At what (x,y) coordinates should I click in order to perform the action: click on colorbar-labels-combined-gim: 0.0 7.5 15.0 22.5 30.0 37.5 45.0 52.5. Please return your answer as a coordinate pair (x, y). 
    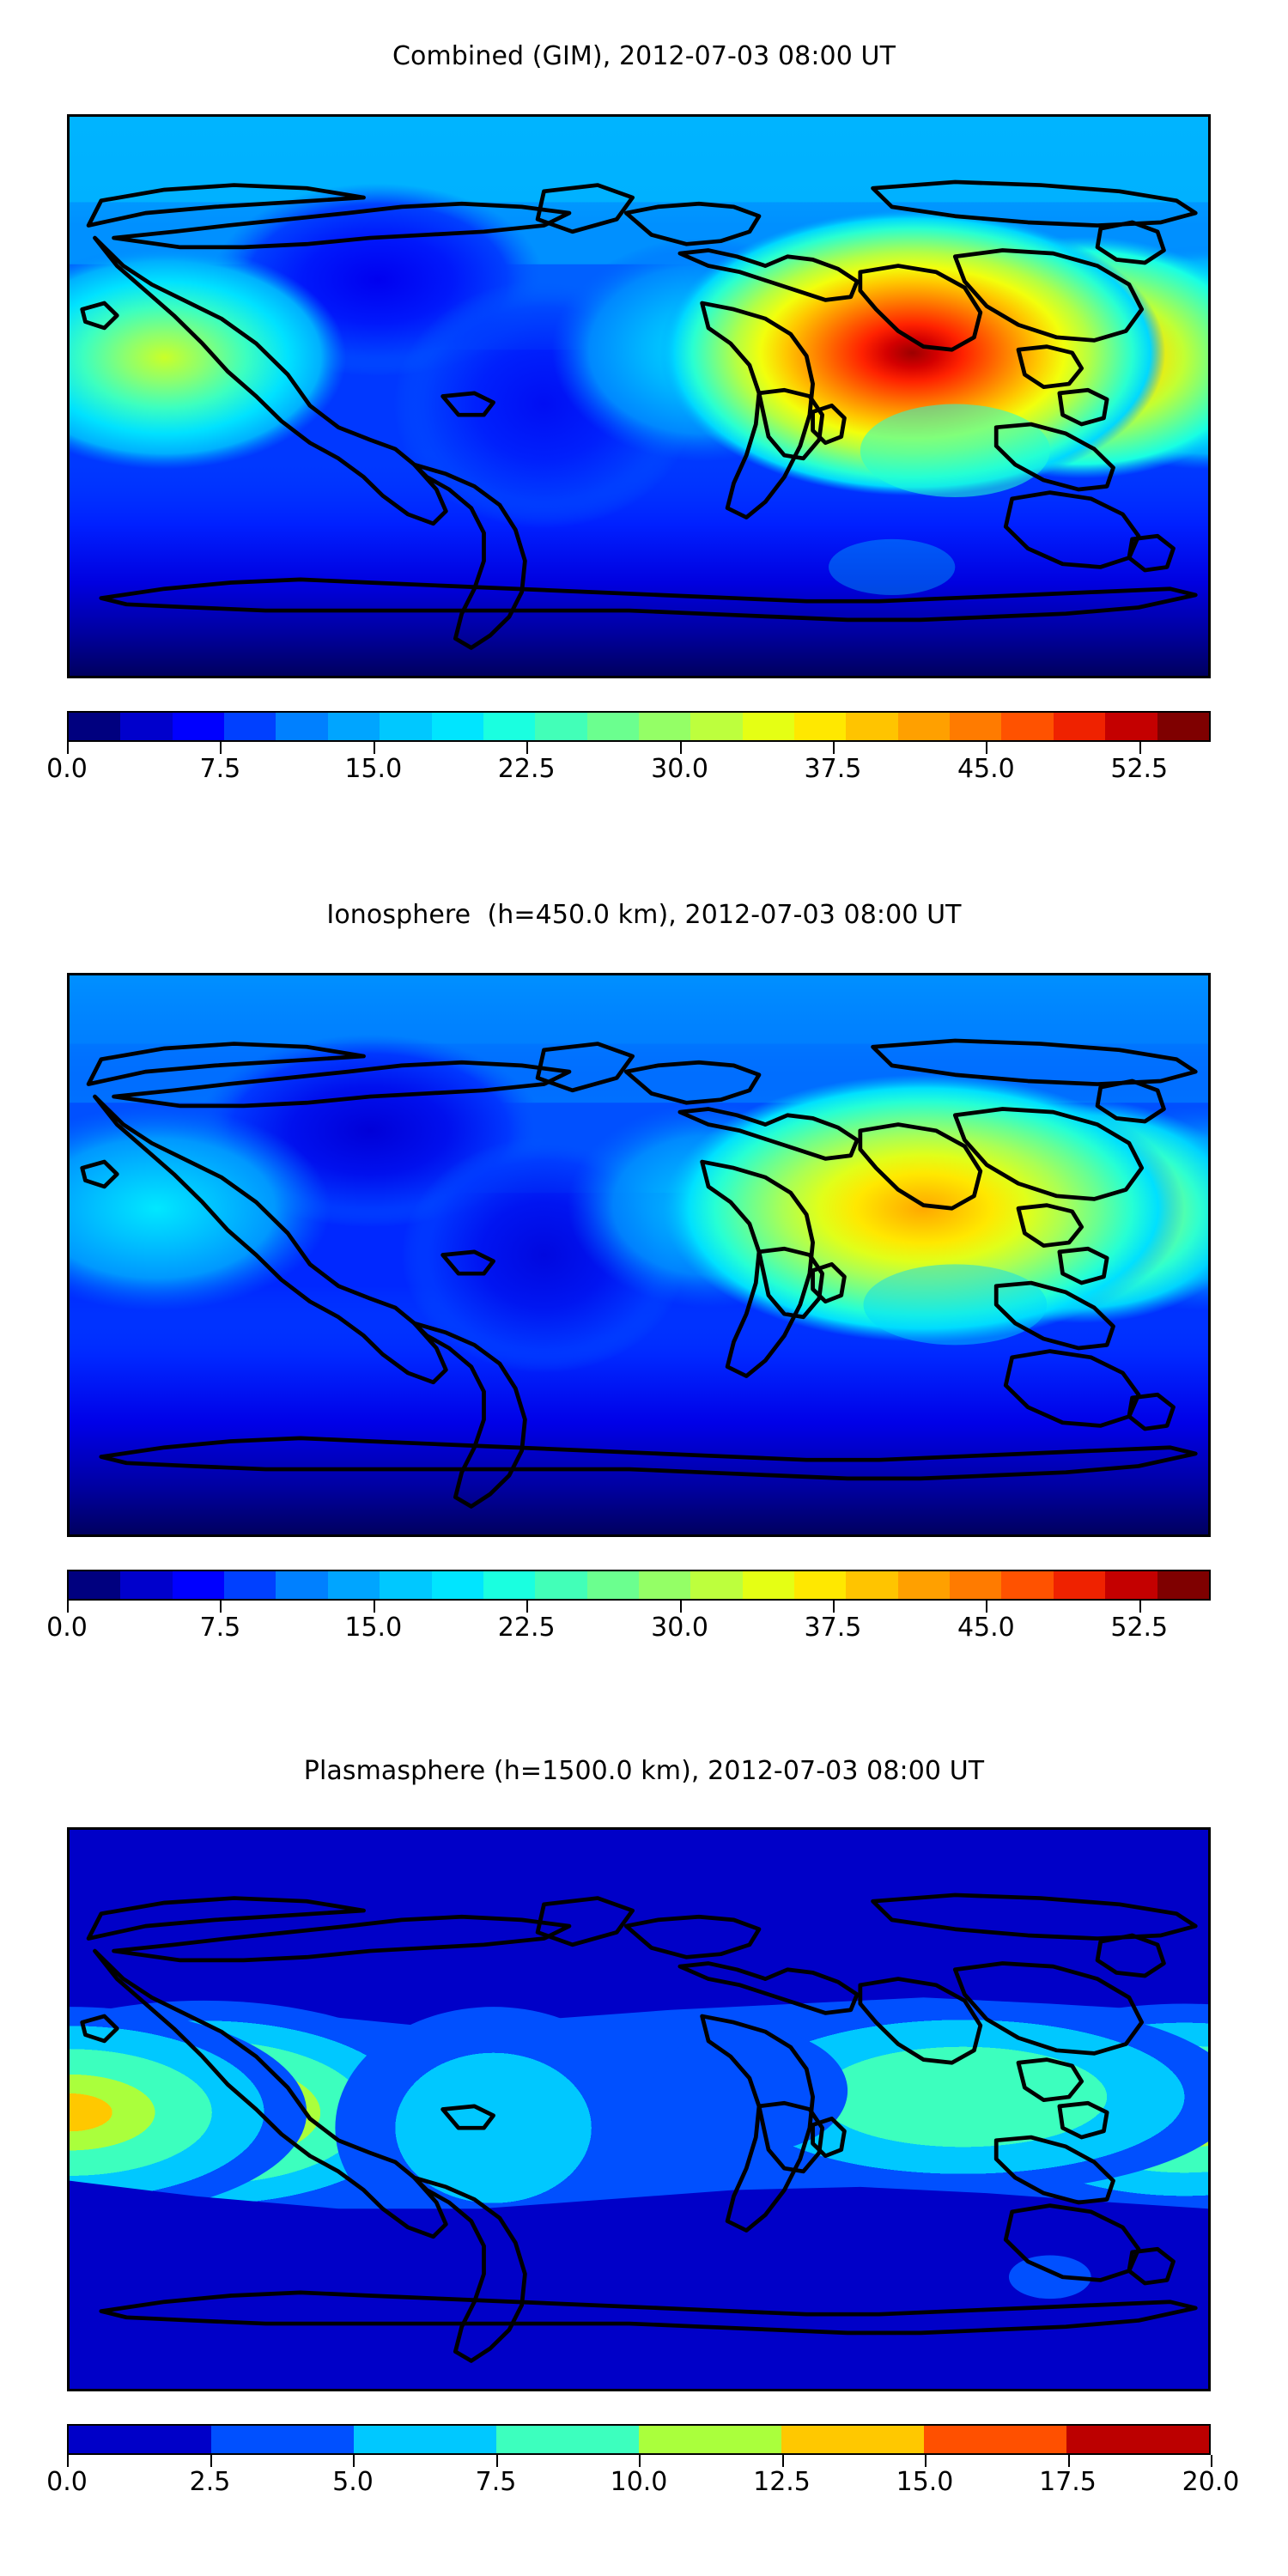
    Looking at the image, I should click on (629, 772).